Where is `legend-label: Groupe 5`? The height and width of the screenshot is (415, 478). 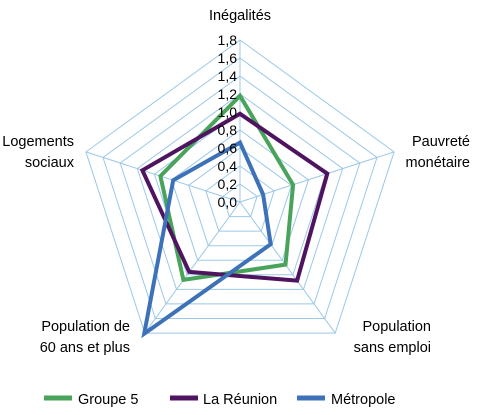 legend-label: Groupe 5 is located at coordinates (108, 400).